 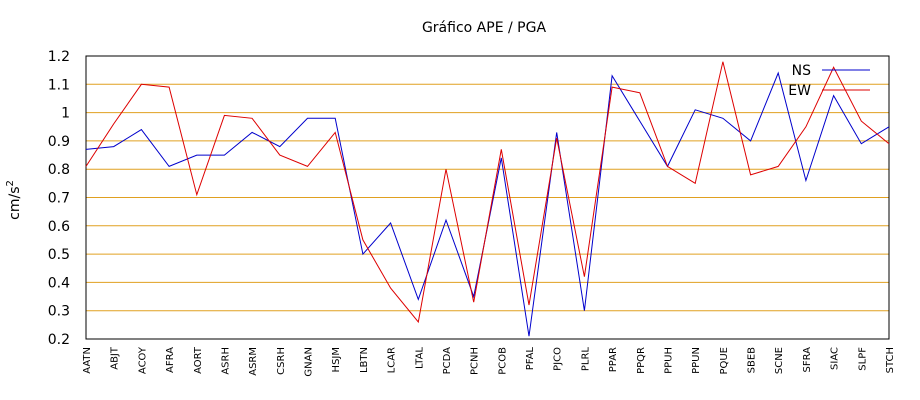 I want to click on x-tick-label-siac: SIAC, so click(x=835, y=358).